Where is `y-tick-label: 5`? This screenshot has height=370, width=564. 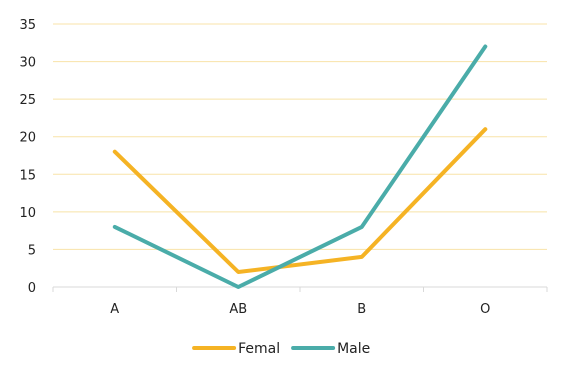
y-tick-label: 5 is located at coordinates (32, 250).